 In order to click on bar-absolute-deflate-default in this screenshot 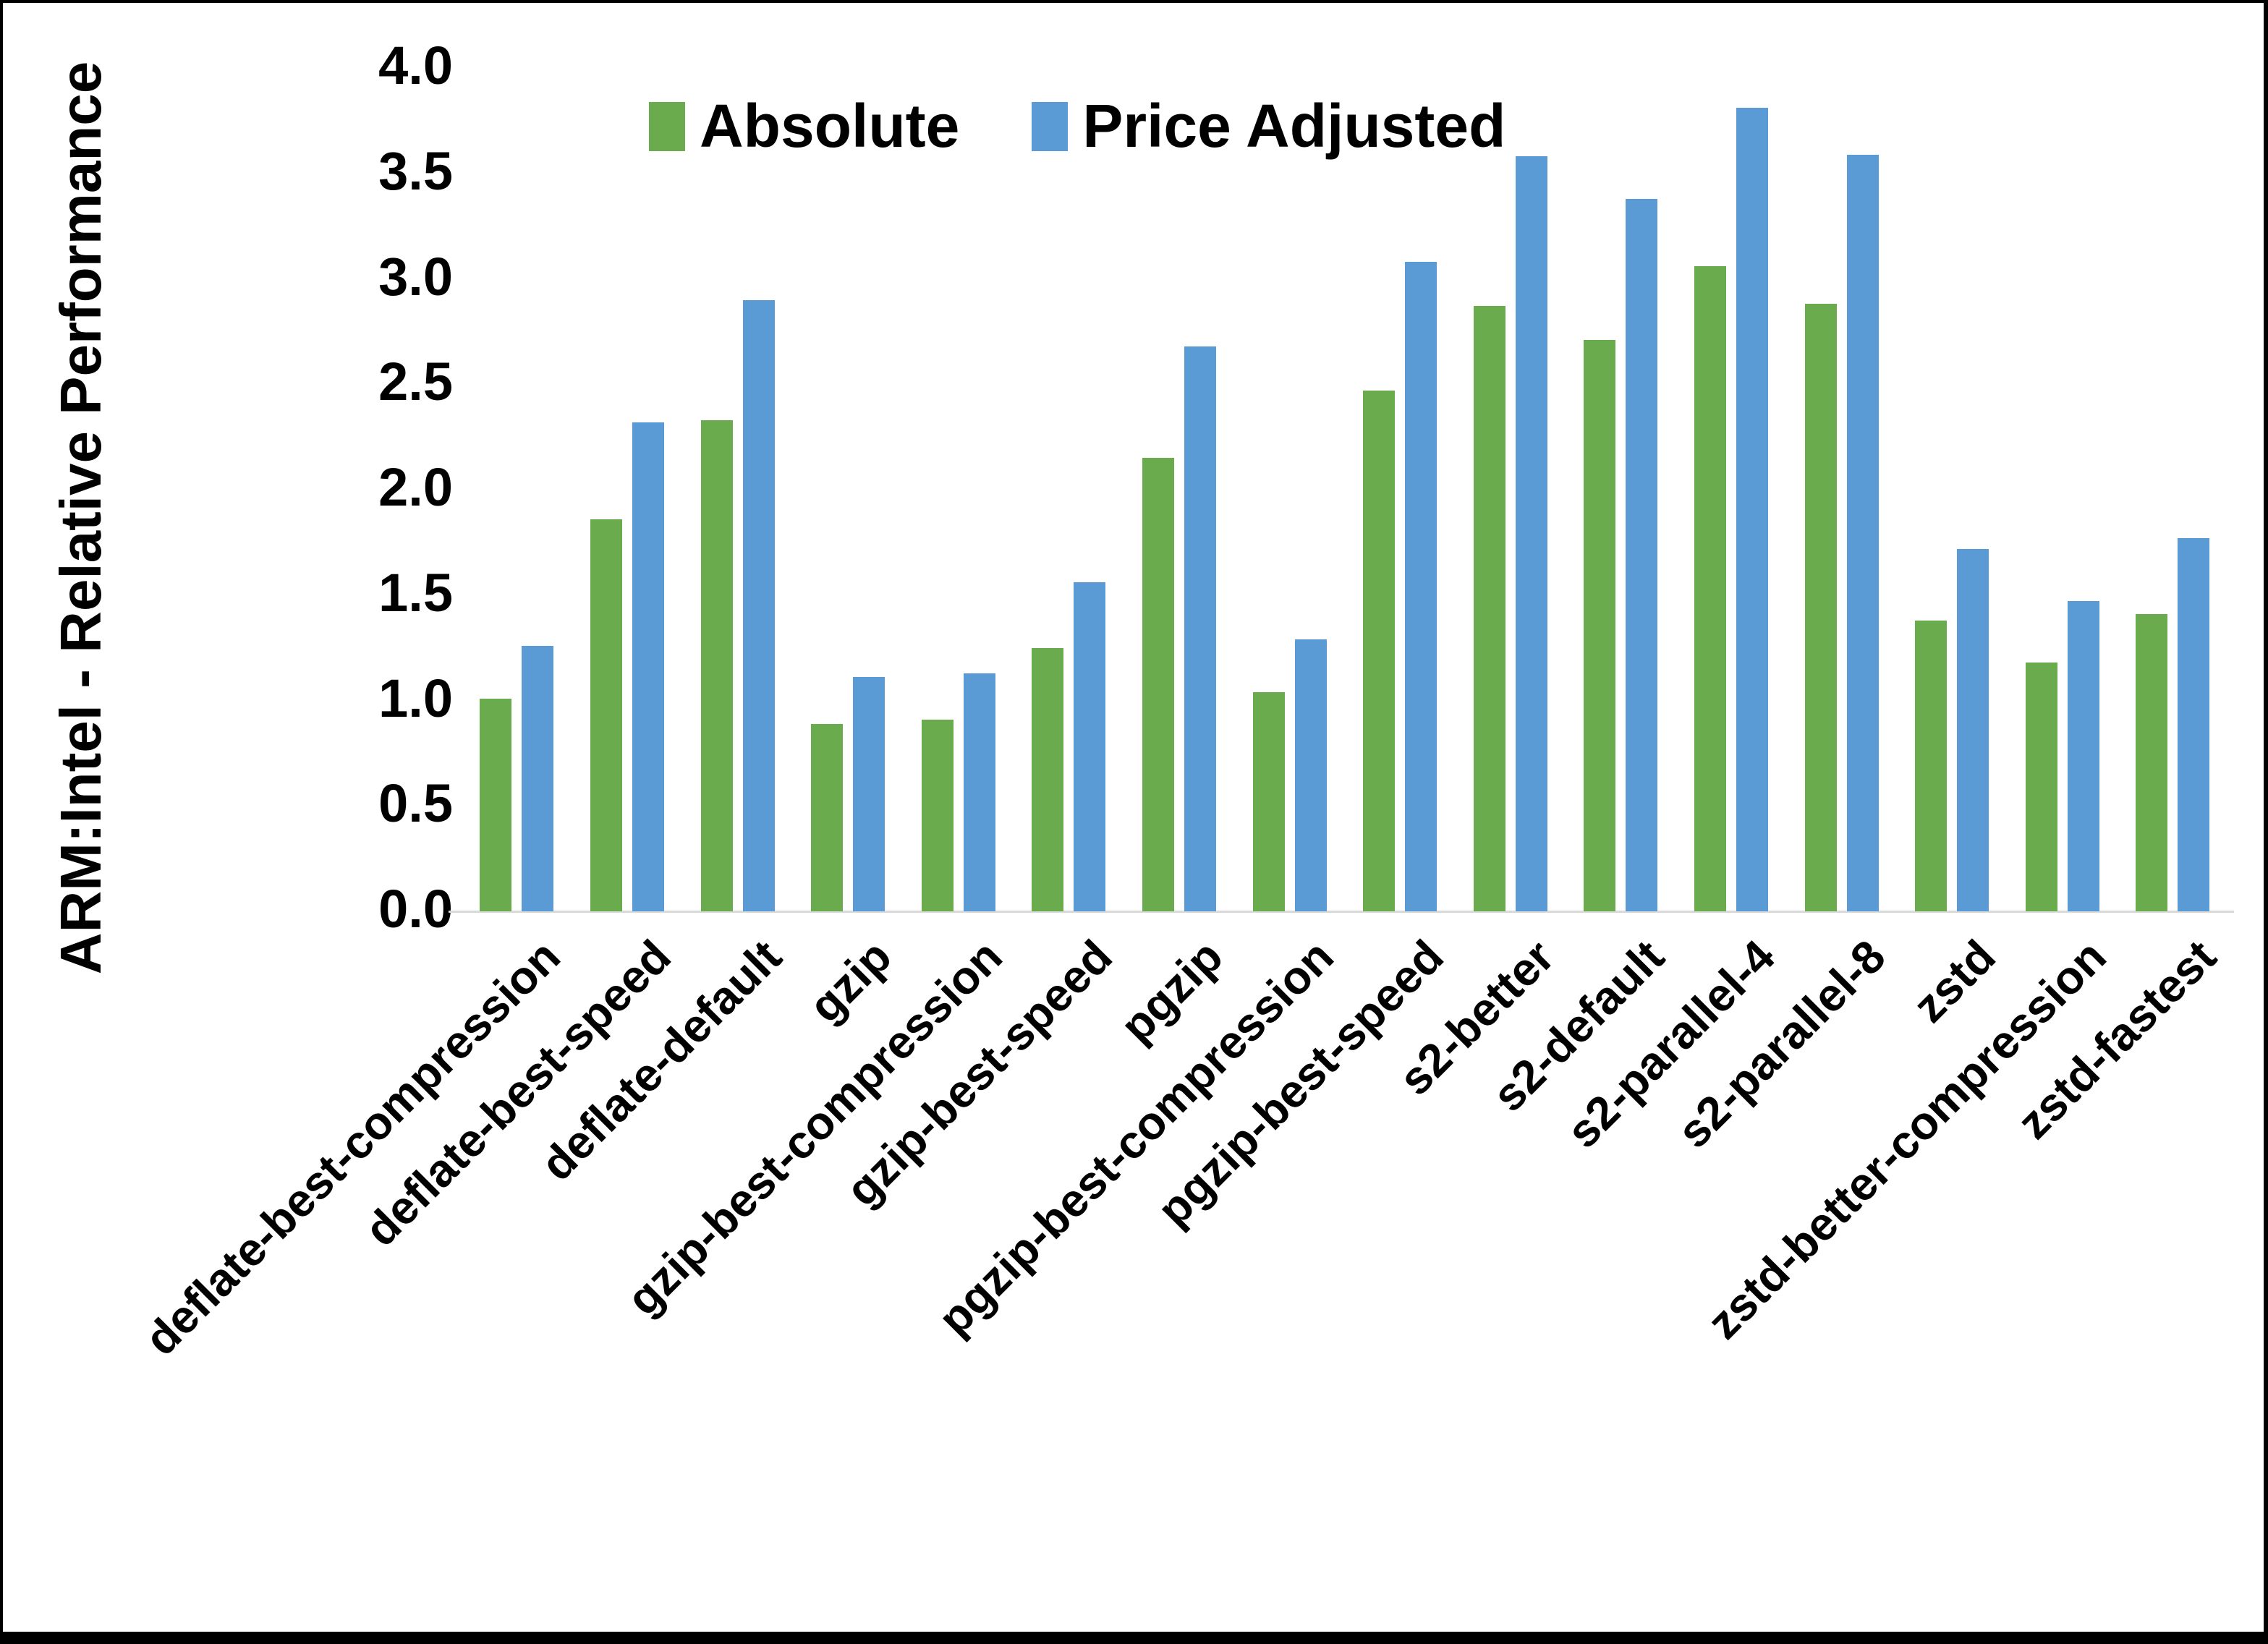, I will do `click(716, 665)`.